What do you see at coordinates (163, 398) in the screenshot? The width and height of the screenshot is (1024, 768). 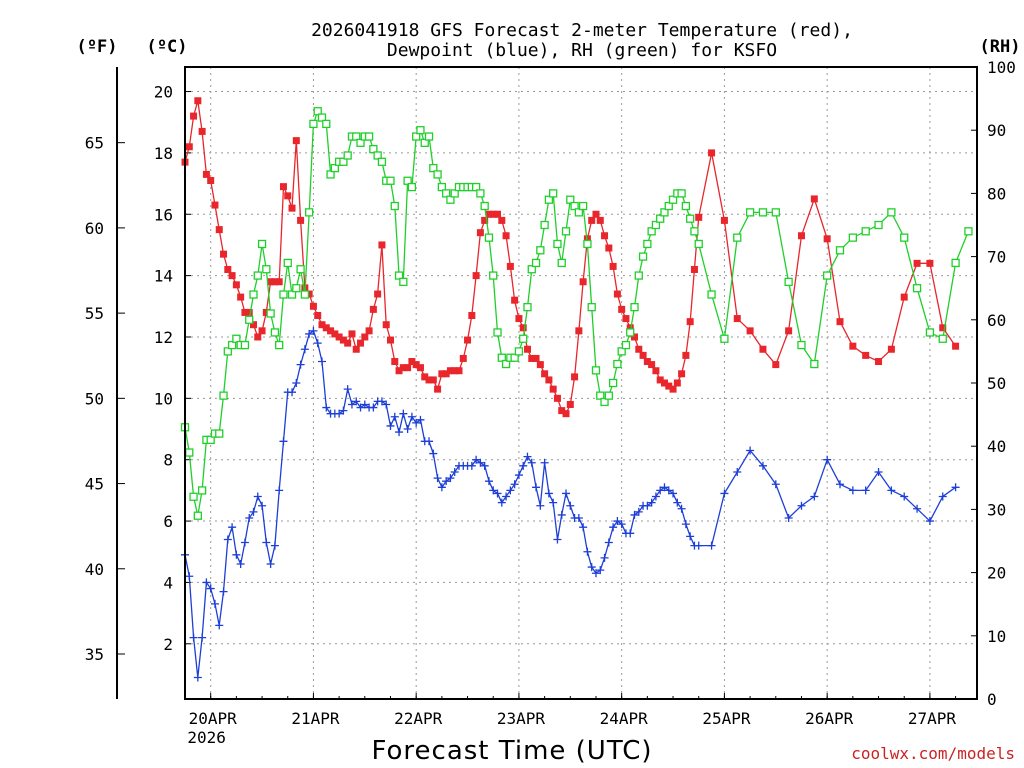 I see `celsius-tick-label: 10` at bounding box center [163, 398].